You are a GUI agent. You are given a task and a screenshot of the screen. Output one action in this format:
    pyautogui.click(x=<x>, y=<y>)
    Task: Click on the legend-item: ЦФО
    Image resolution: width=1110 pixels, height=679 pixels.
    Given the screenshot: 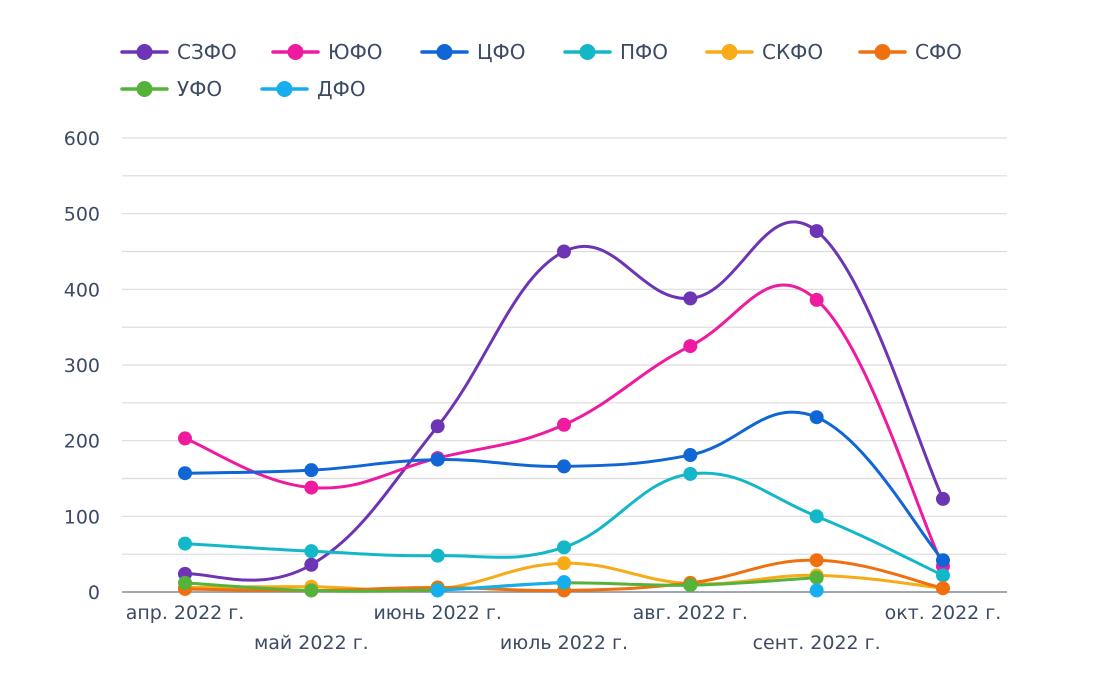 What is the action you would take?
    pyautogui.click(x=473, y=52)
    